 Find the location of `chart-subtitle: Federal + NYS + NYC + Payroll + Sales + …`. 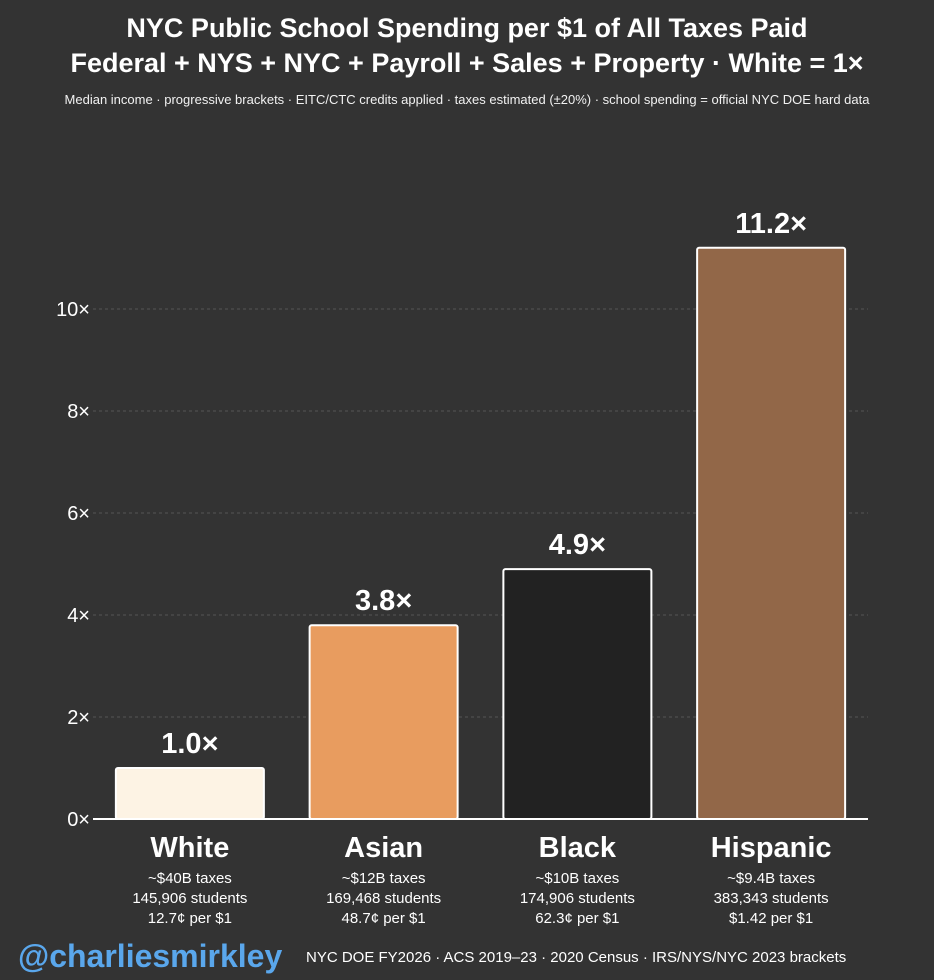

chart-subtitle: Federal + NYS + NYC + Payroll + Sales + … is located at coordinates (467, 63).